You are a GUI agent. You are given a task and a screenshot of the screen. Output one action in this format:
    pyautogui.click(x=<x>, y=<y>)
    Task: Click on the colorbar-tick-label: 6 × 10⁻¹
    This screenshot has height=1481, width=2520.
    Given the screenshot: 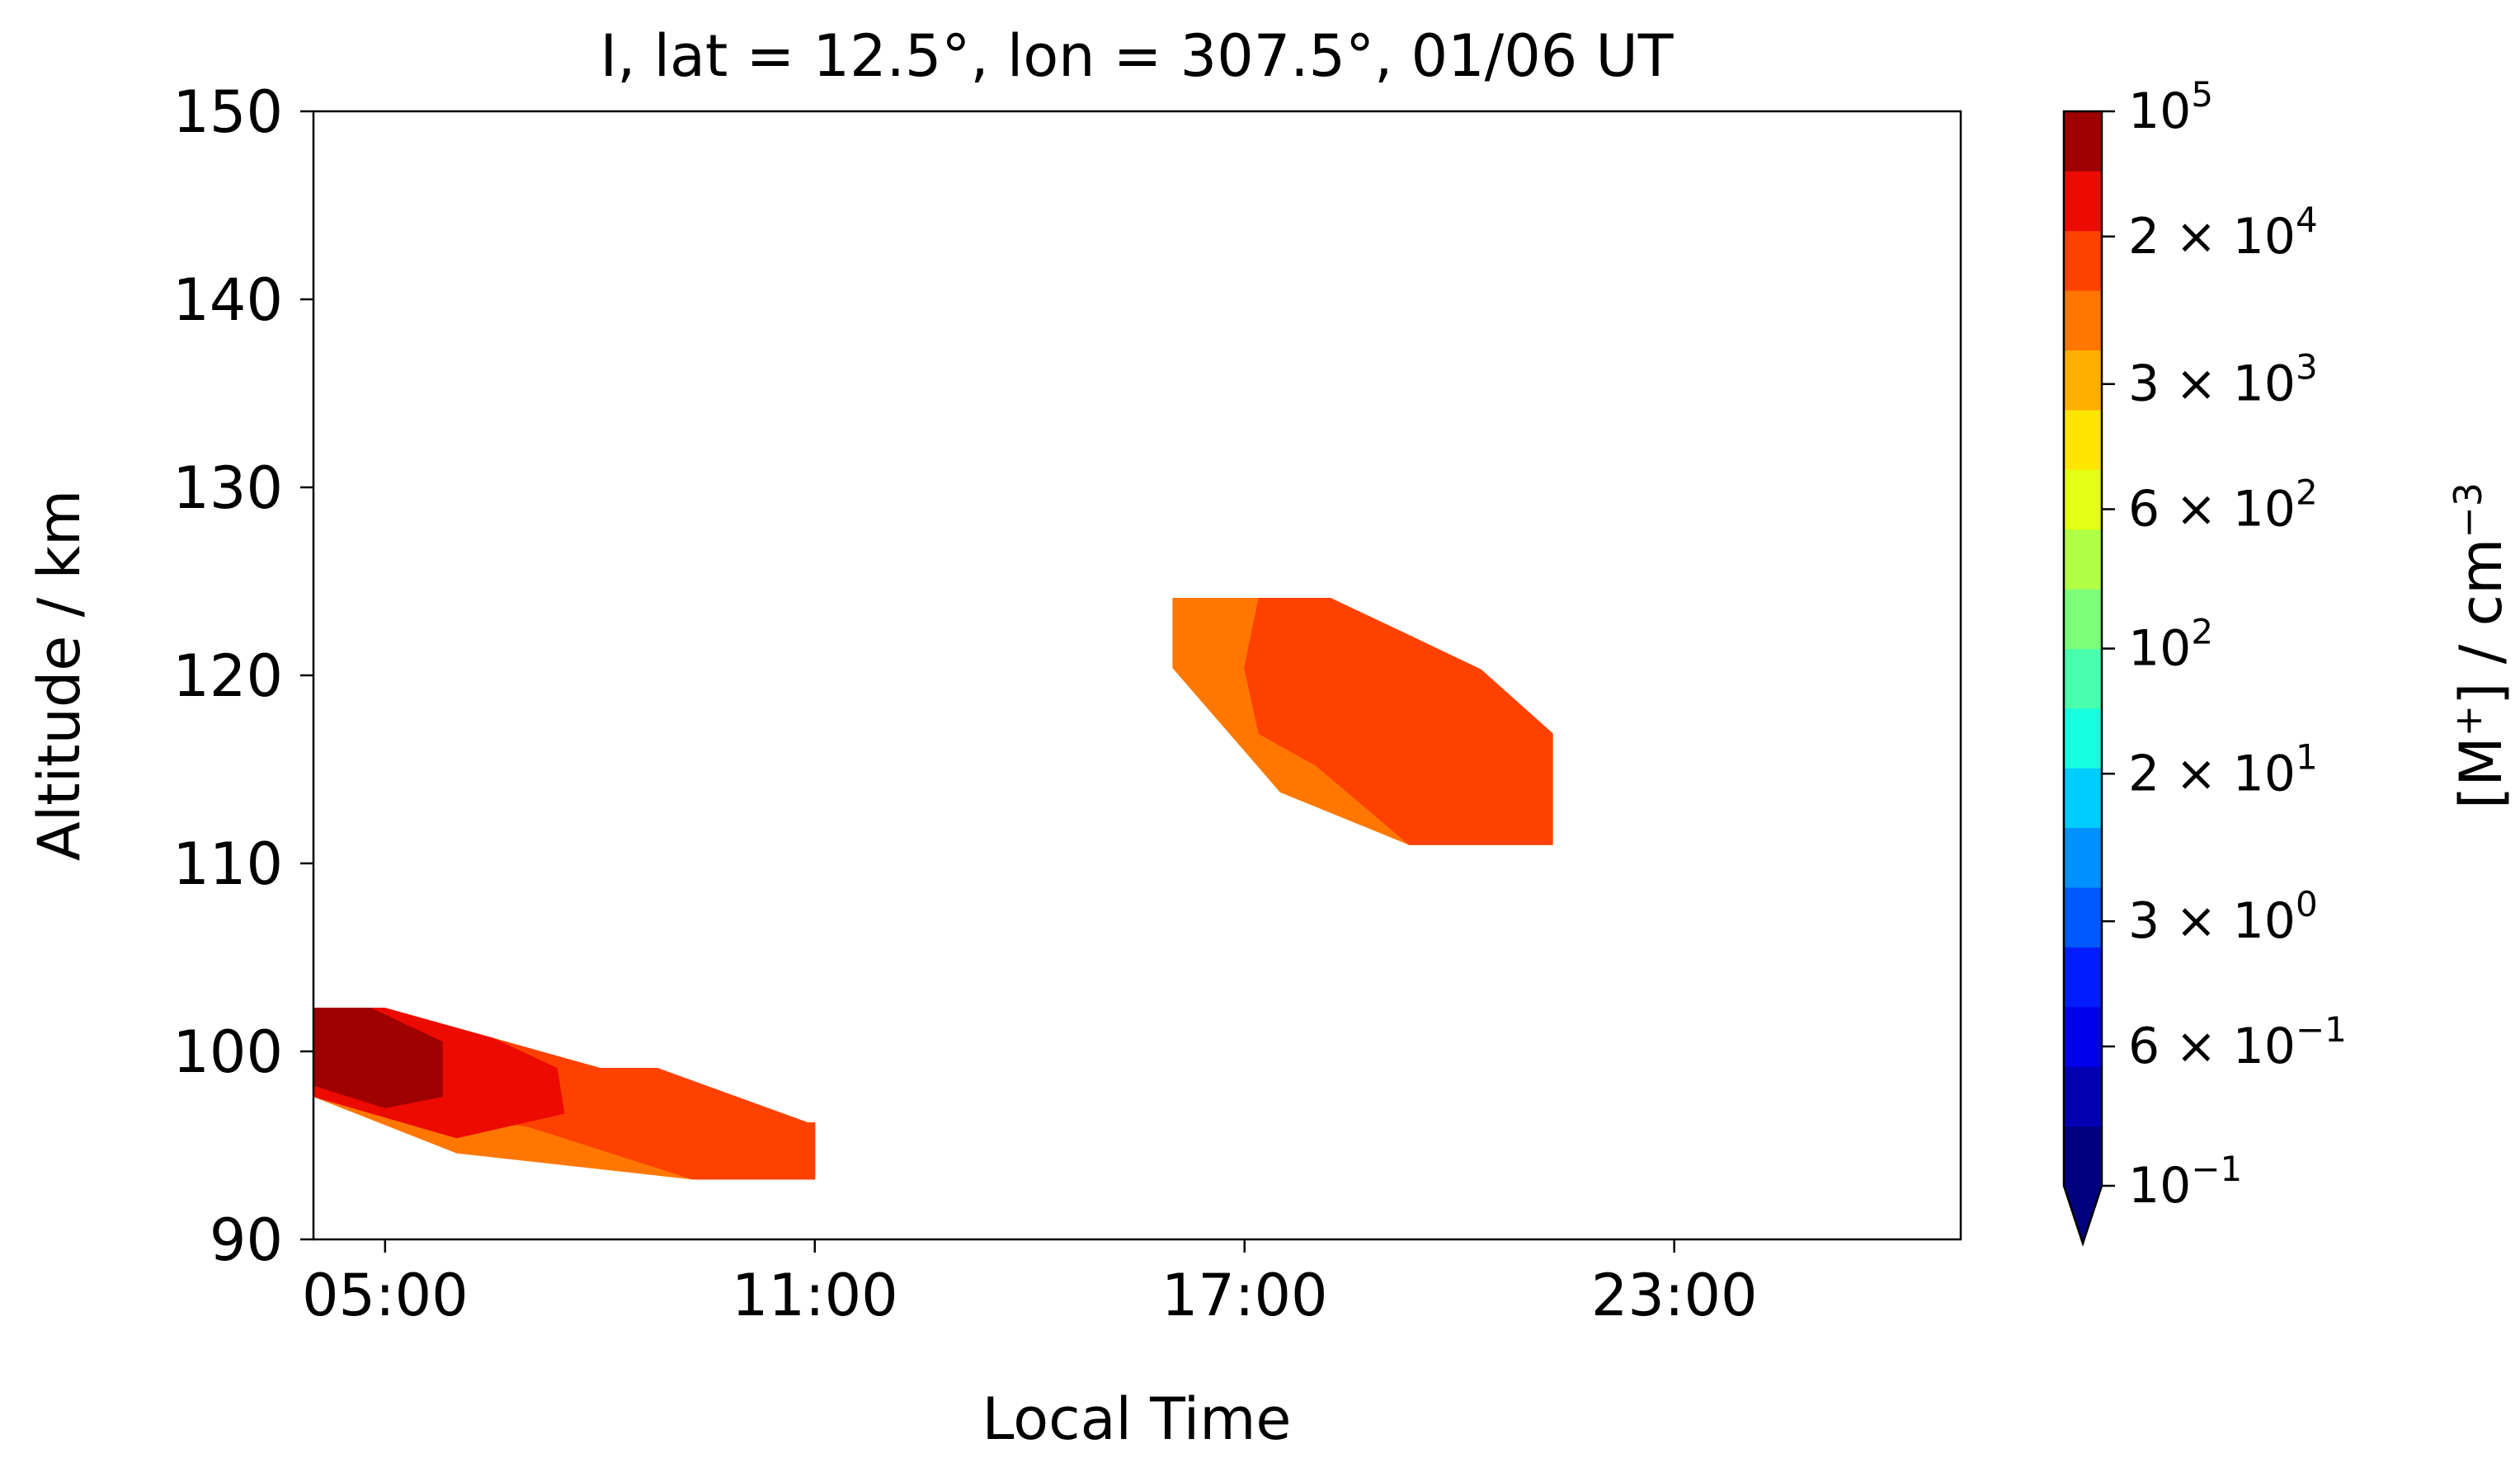 What is the action you would take?
    pyautogui.click(x=2237, y=1042)
    